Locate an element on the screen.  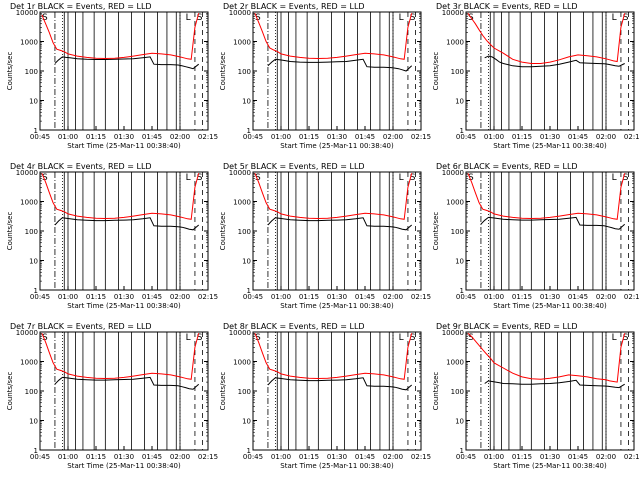
chart-title: Det 4r BLACK = Events, RED = LLD is located at coordinates (81, 166).